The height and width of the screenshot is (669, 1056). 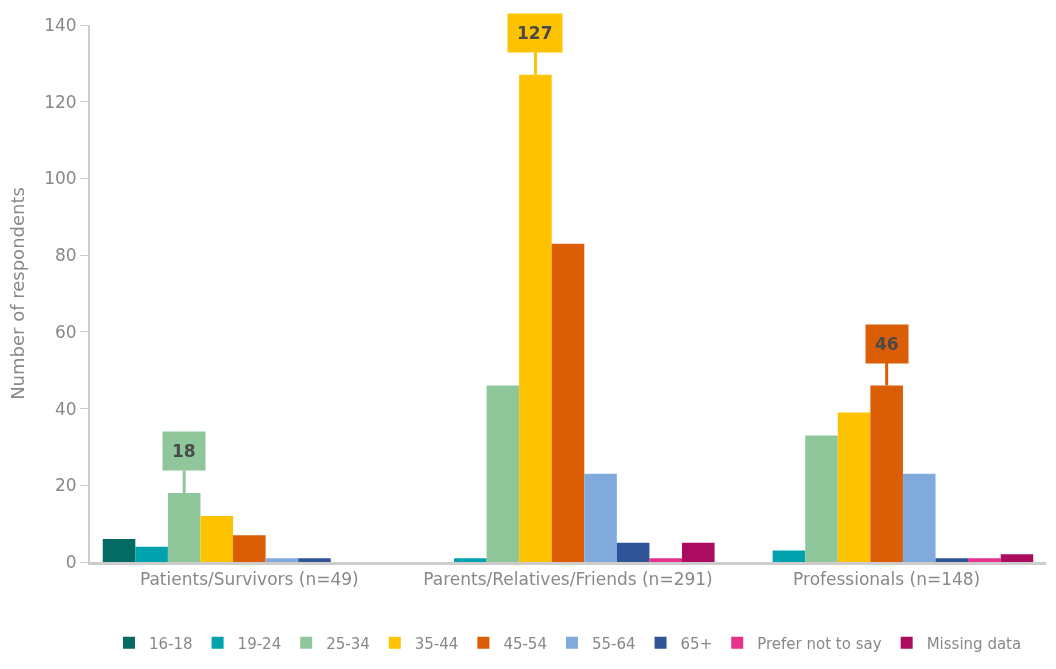 I want to click on data-label: 127, so click(x=535, y=33).